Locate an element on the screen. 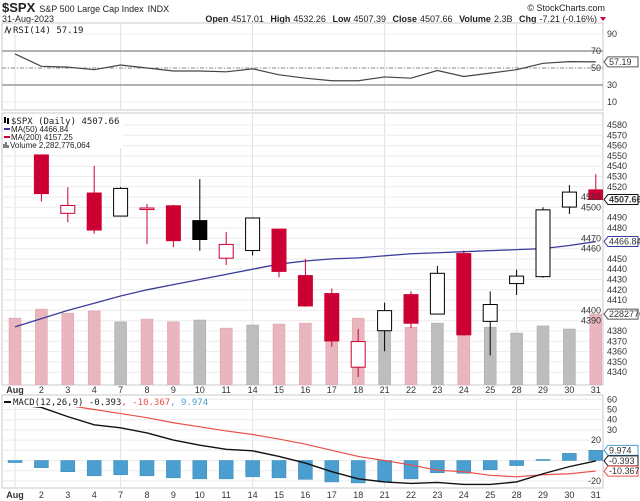  macd-date-tick-label: 14 is located at coordinates (253, 495).